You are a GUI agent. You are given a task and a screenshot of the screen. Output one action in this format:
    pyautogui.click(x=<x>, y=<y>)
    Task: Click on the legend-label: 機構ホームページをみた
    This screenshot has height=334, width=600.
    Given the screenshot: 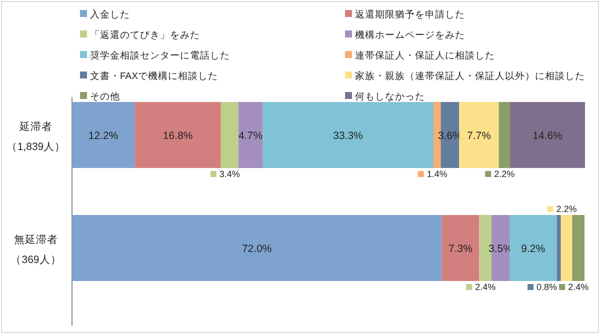 What is the action you would take?
    pyautogui.click(x=410, y=35)
    